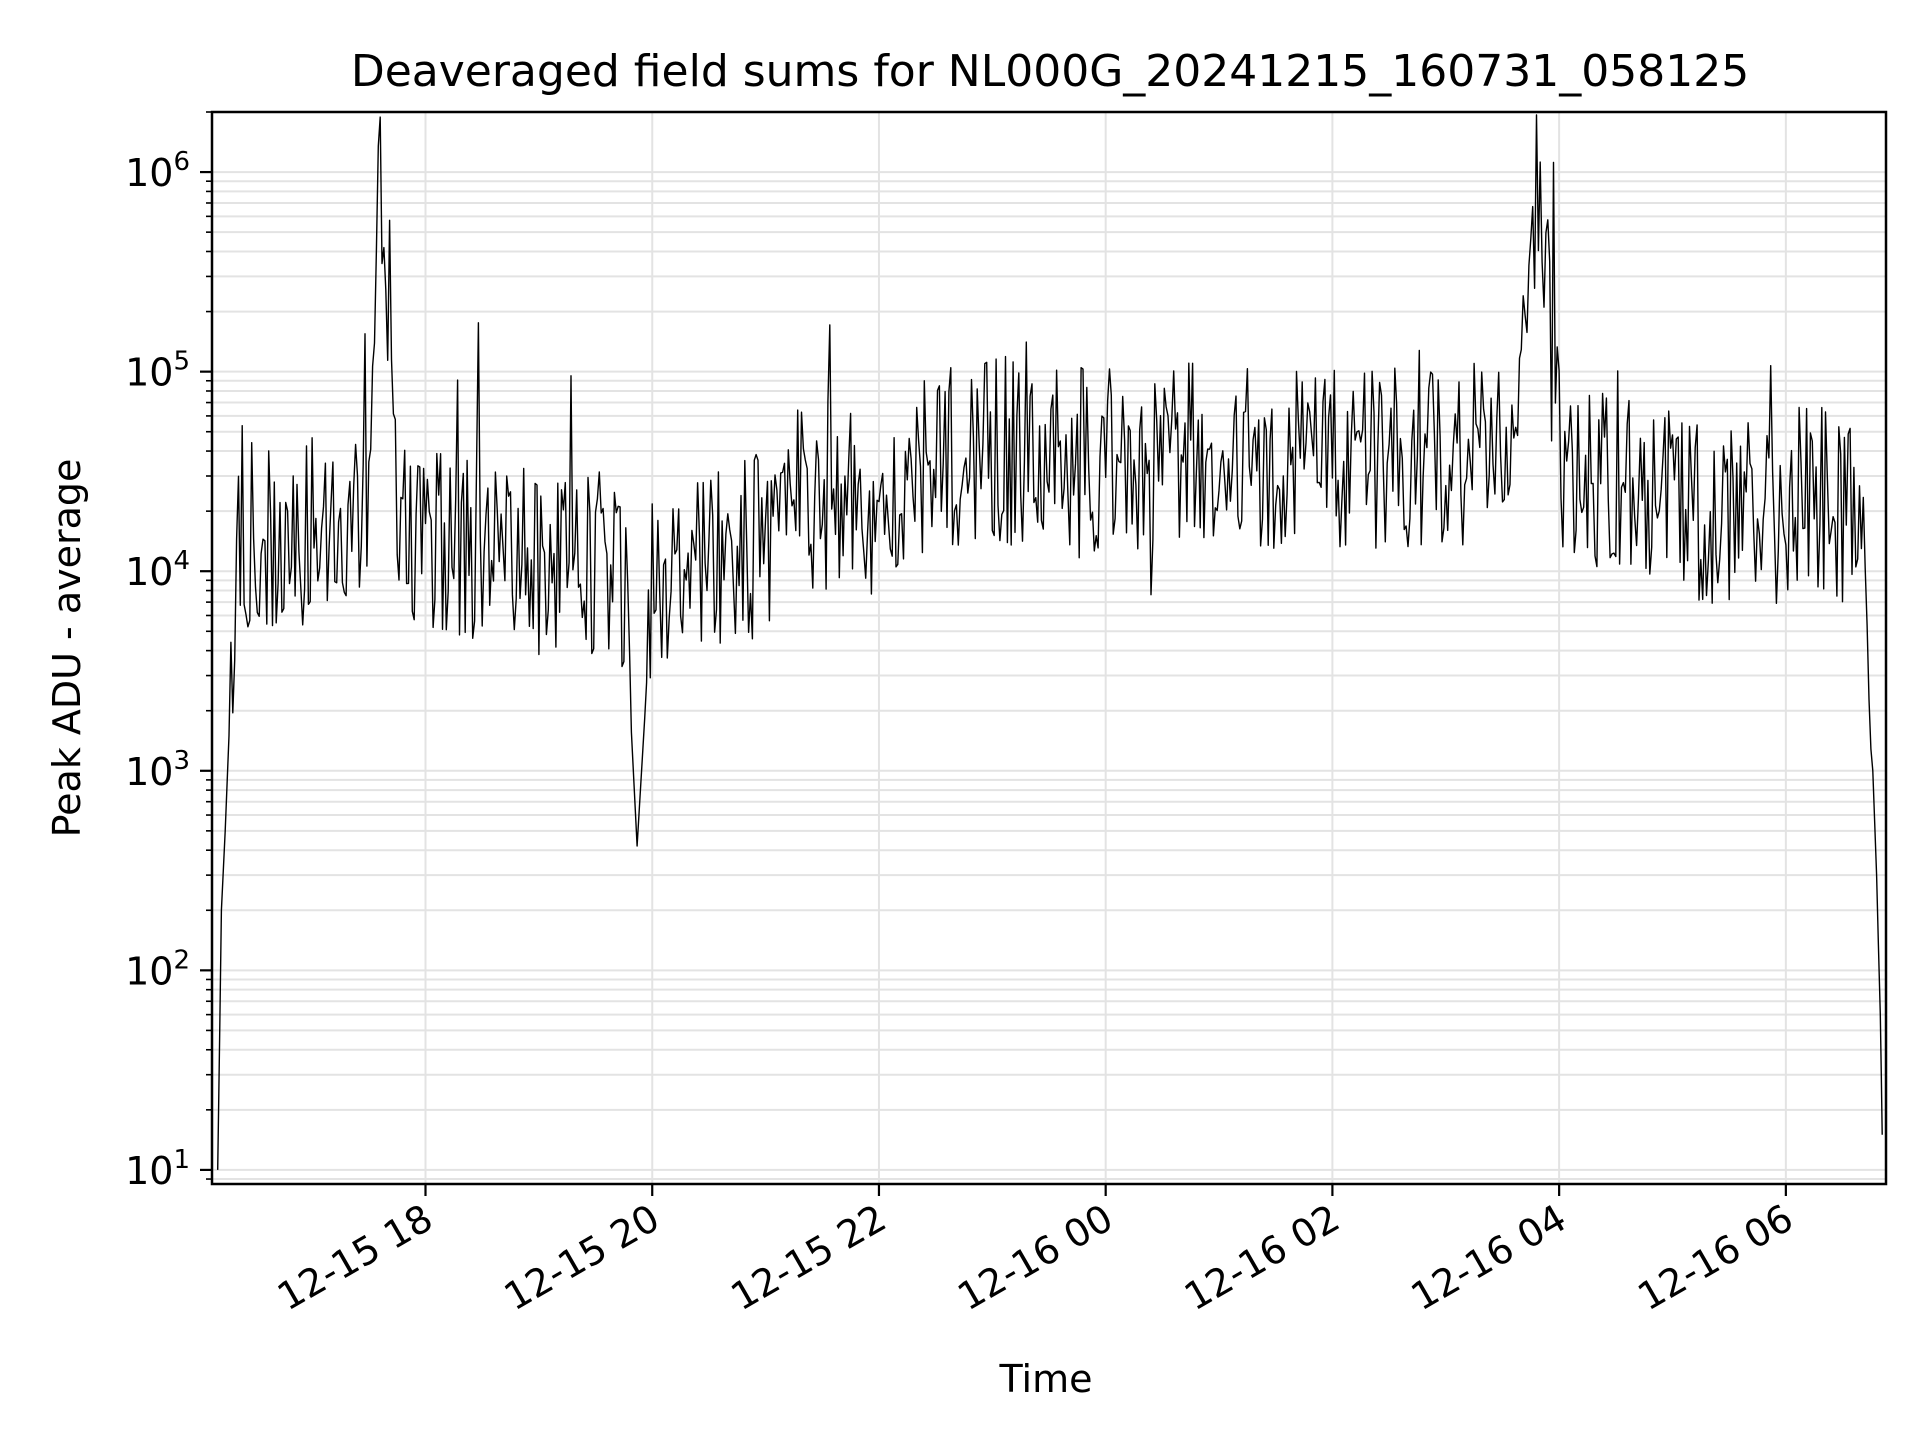  What do you see at coordinates (157, 371) in the screenshot?
I see `y-tick-label: 105` at bounding box center [157, 371].